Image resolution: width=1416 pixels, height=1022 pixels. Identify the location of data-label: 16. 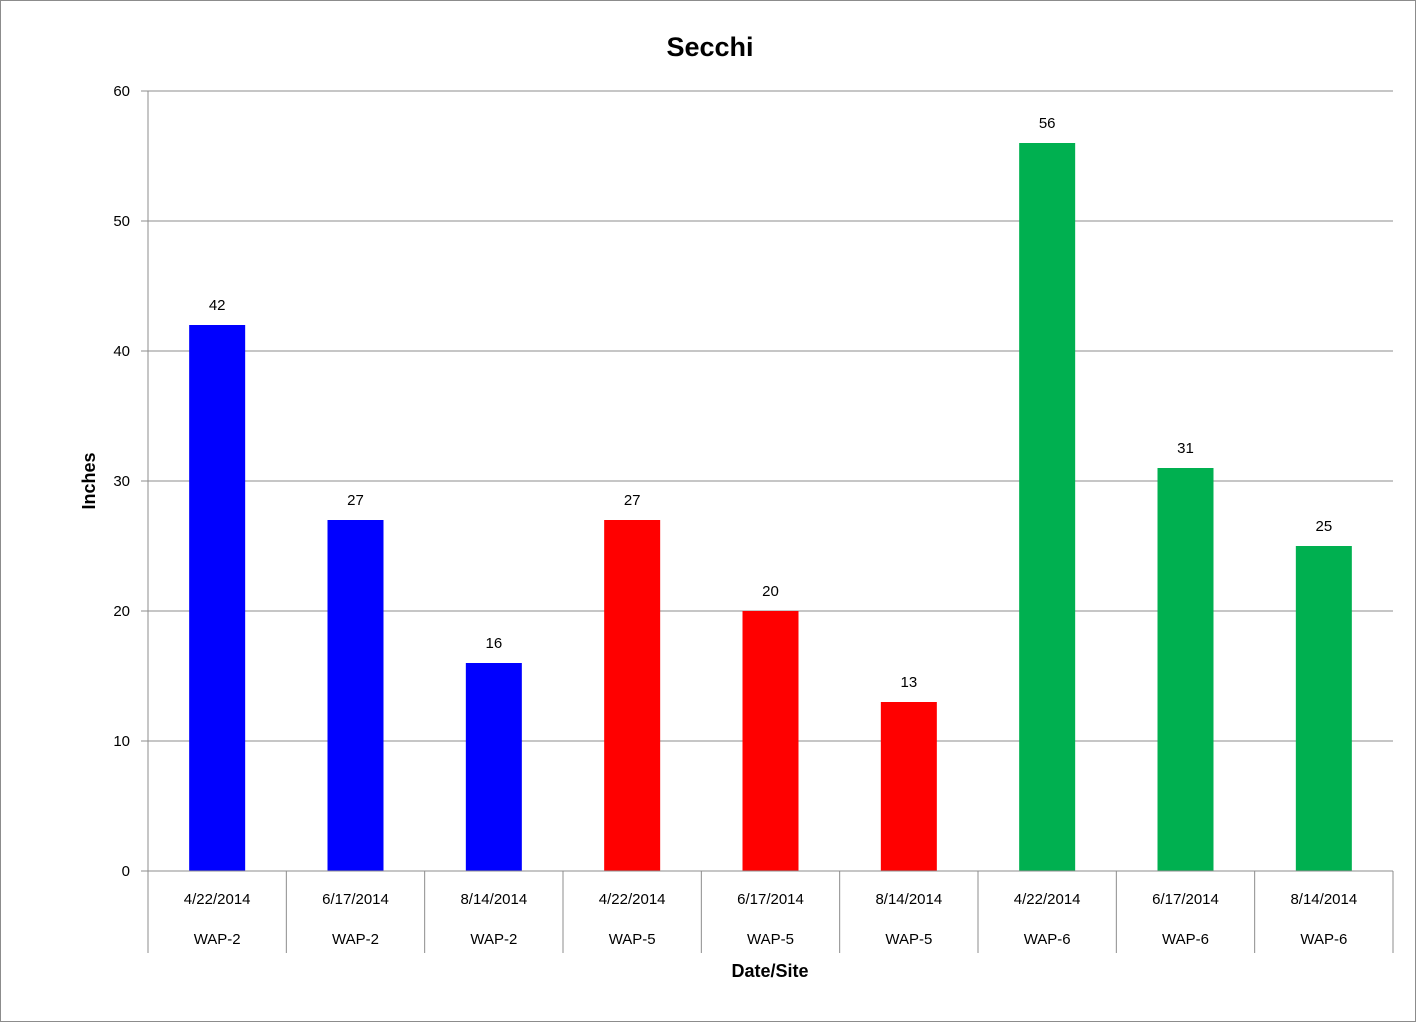
(493, 643).